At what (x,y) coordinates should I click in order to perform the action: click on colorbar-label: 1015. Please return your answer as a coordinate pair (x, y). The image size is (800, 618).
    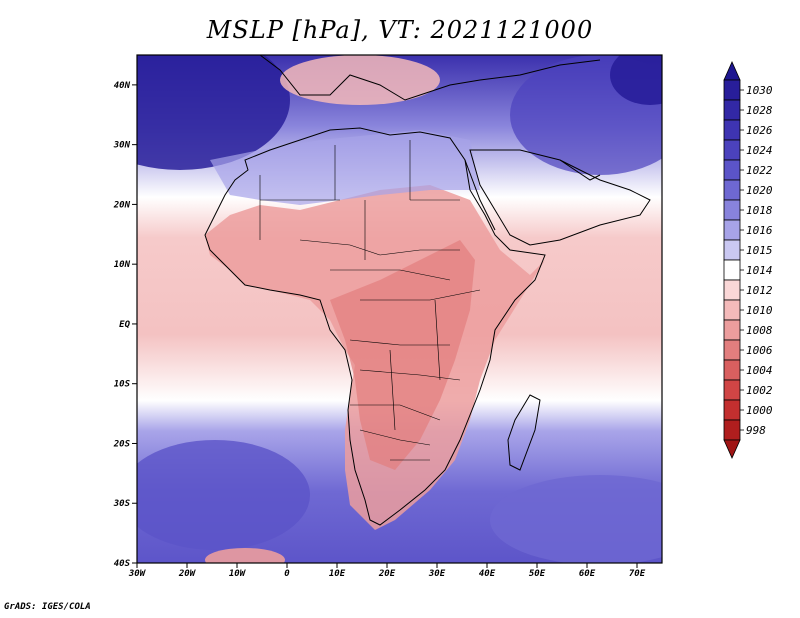
    Looking at the image, I should click on (759, 250).